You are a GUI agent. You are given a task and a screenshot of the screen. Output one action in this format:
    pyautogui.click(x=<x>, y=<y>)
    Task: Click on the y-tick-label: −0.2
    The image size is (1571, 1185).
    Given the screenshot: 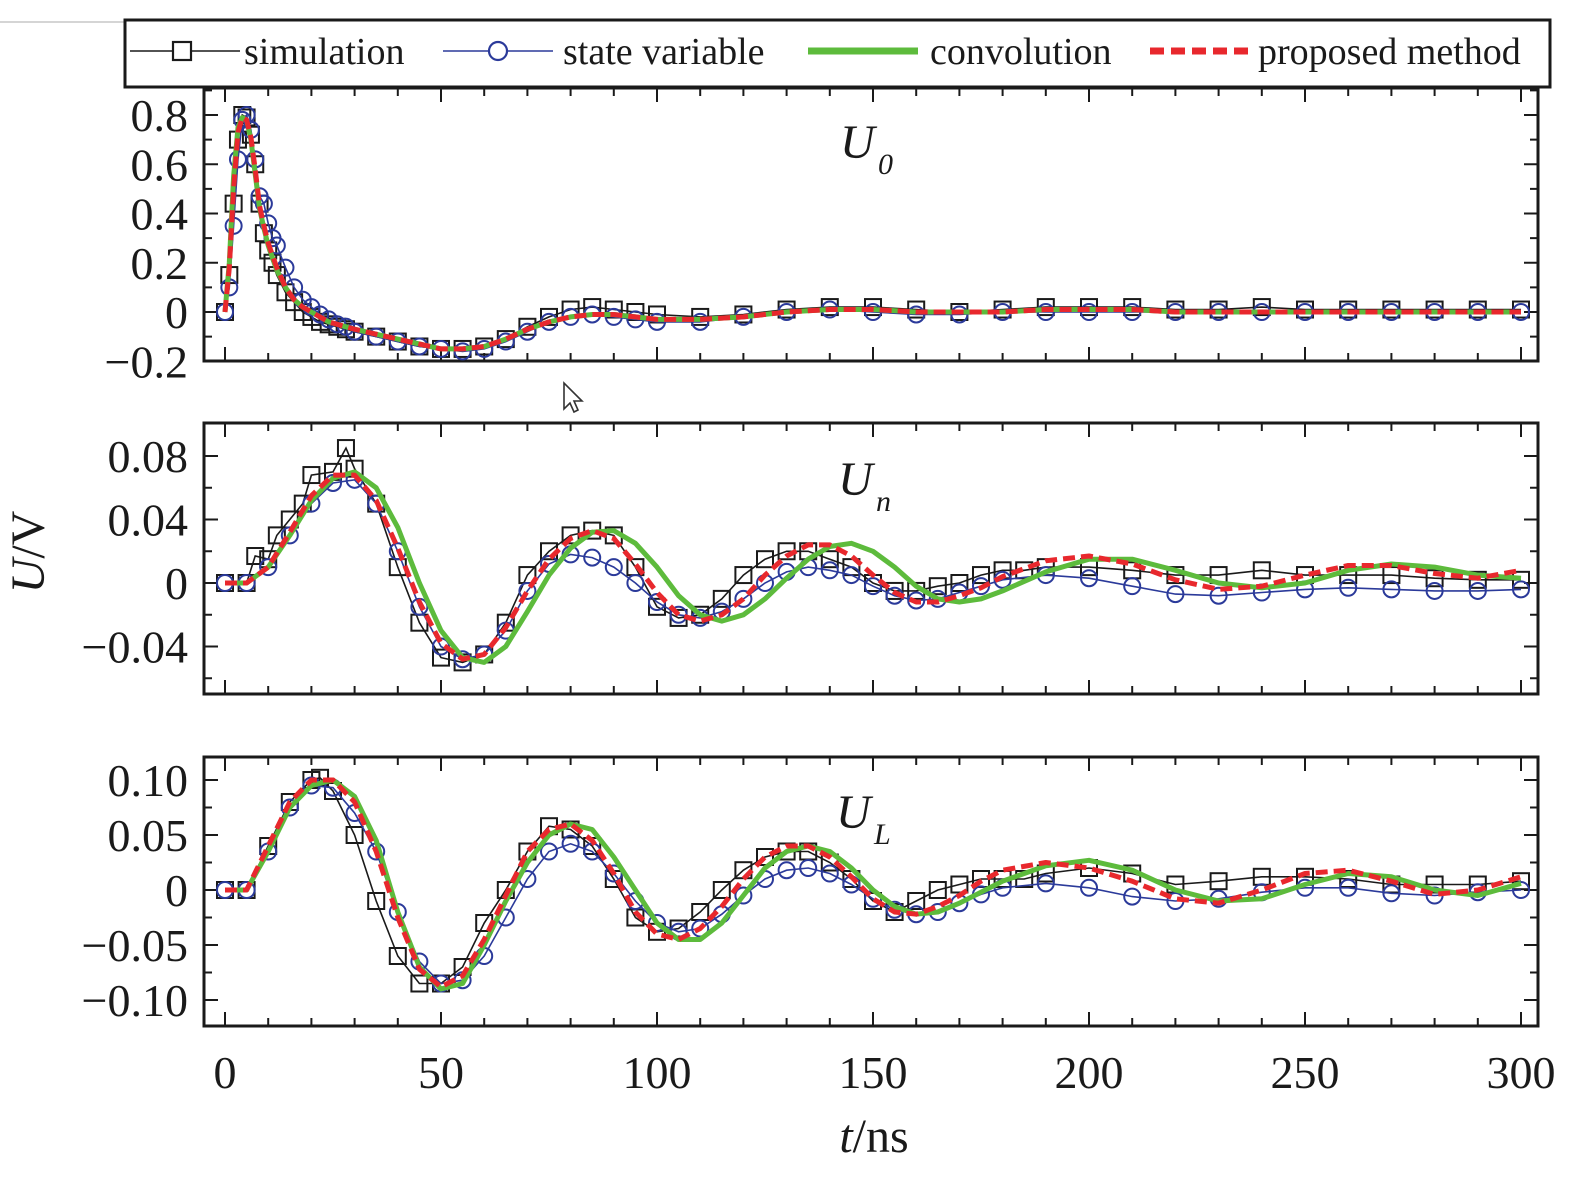 What is the action you would take?
    pyautogui.click(x=146, y=361)
    